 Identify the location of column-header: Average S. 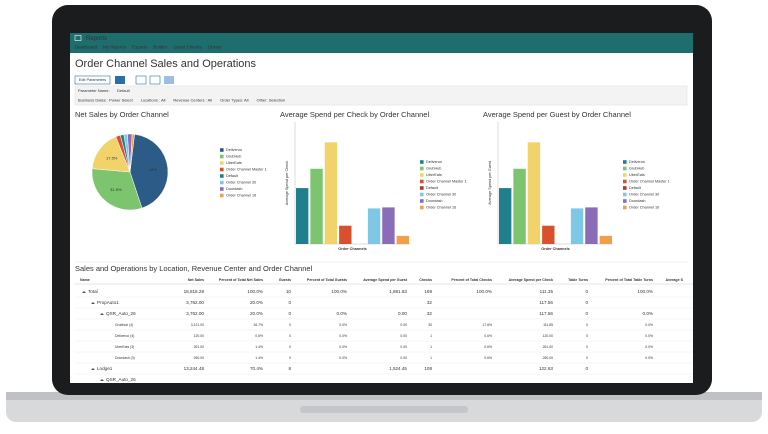
(675, 280).